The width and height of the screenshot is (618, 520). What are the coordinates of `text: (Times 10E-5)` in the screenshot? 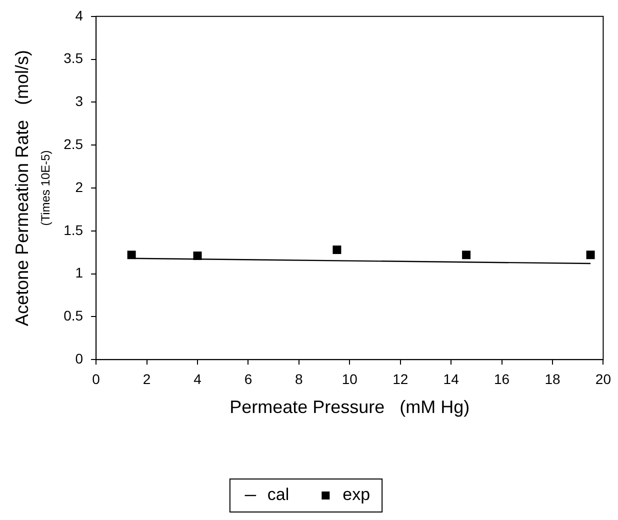 It's located at (45, 188).